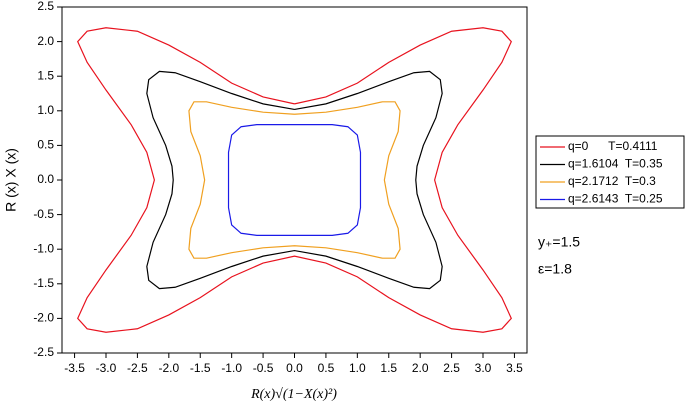  I want to click on y-tick-label: -0.5, so click(43, 214).